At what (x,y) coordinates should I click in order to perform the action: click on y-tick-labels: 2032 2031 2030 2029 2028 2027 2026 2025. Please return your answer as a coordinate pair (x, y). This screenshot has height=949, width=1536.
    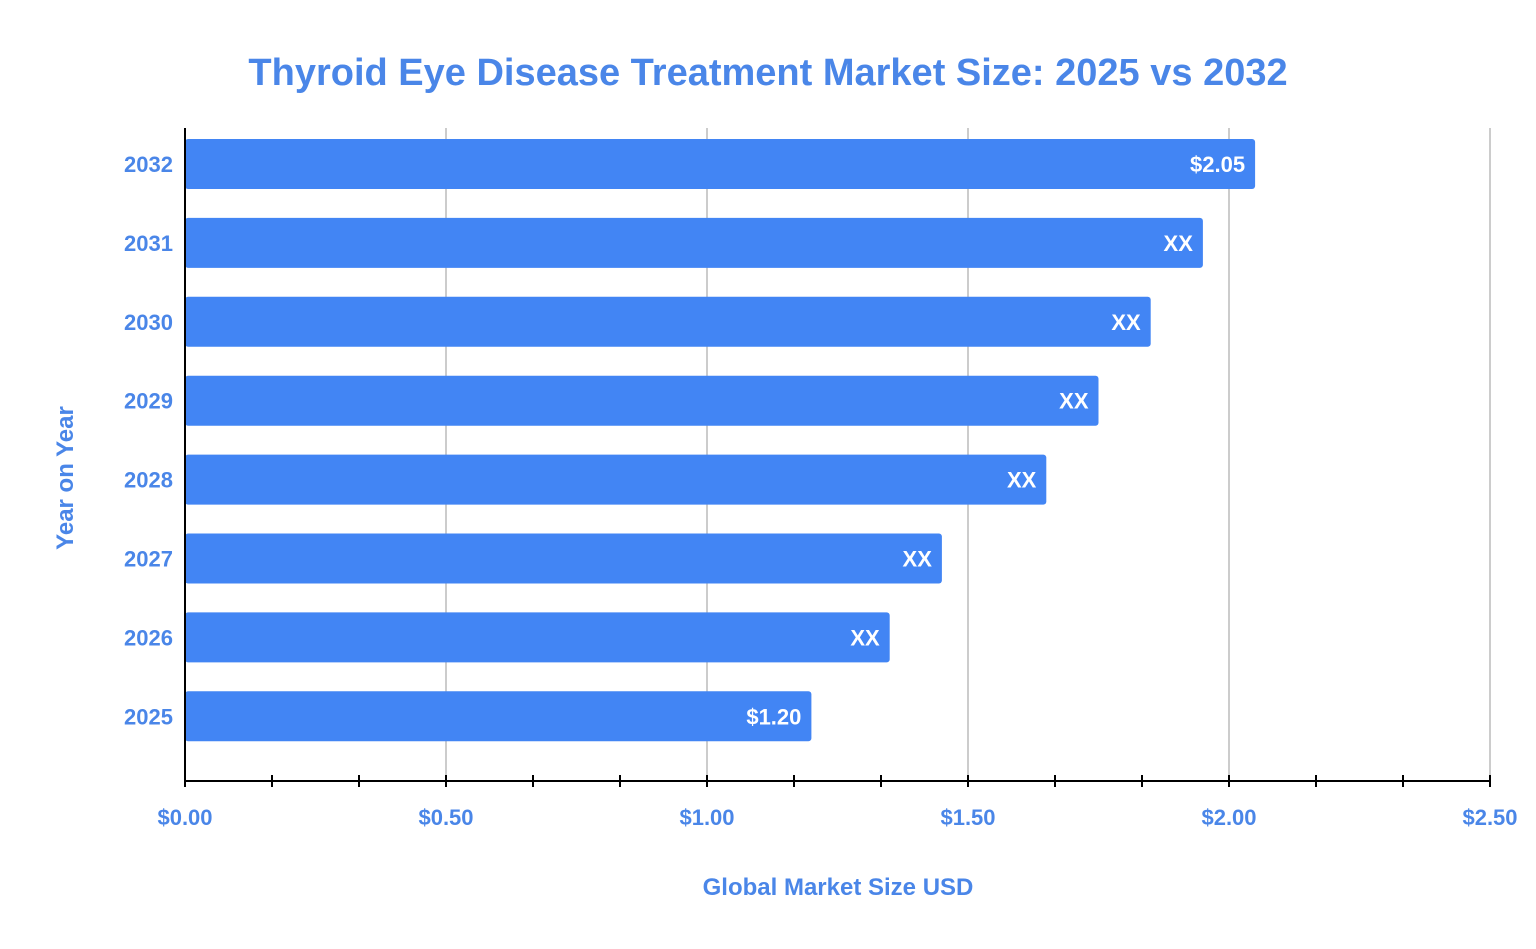
    Looking at the image, I should click on (148, 440).